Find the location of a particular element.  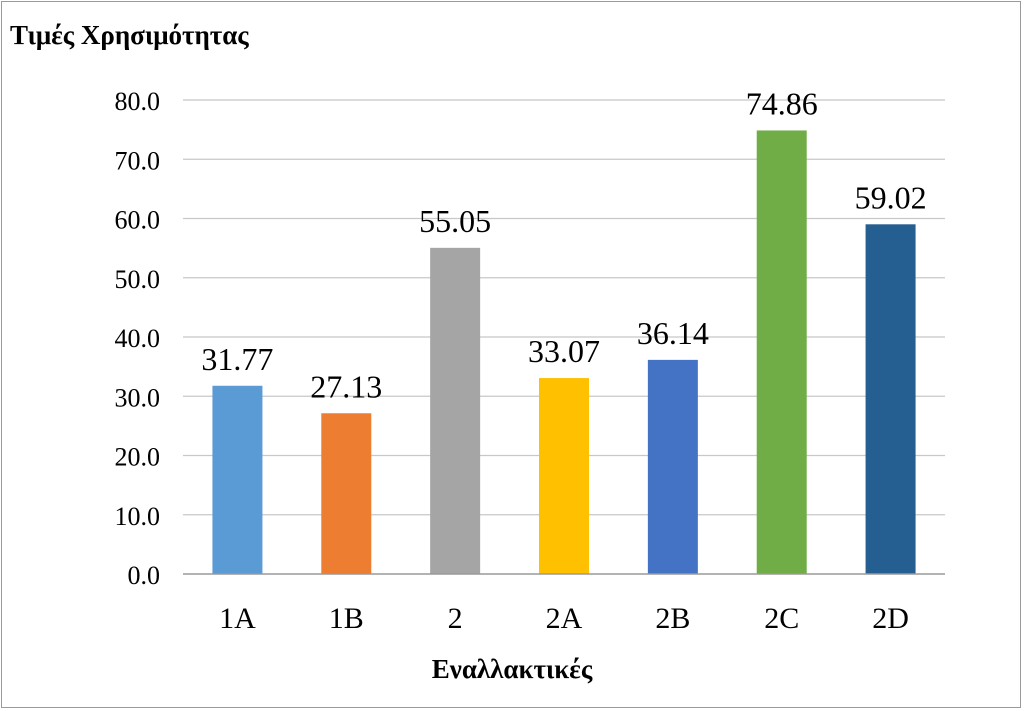

data-label: 55.05 is located at coordinates (455, 221).